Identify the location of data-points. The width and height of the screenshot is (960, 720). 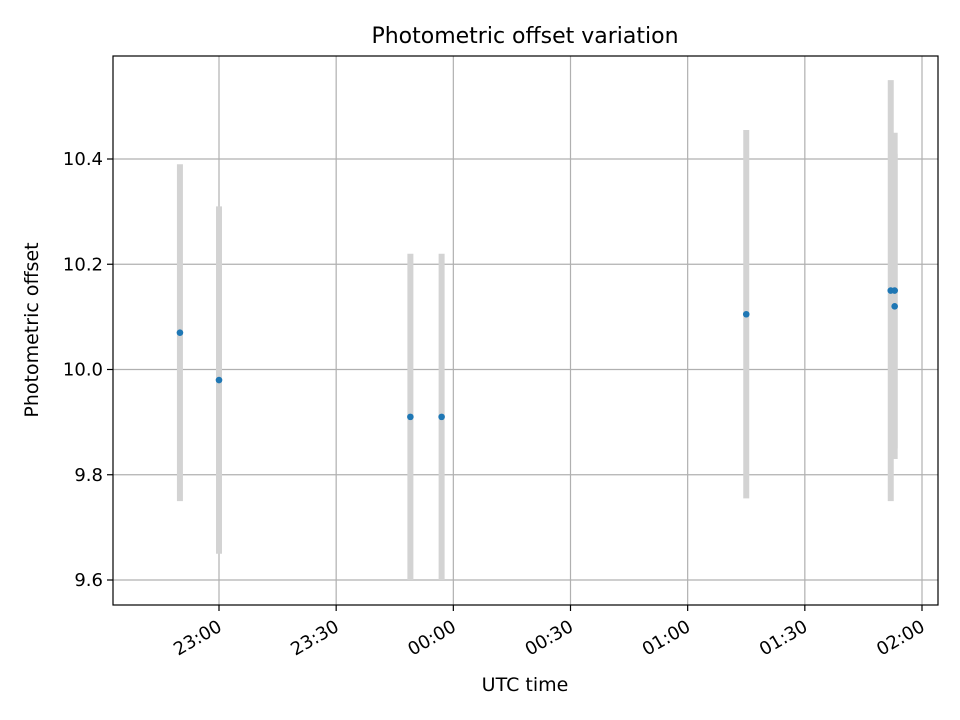
(537, 354).